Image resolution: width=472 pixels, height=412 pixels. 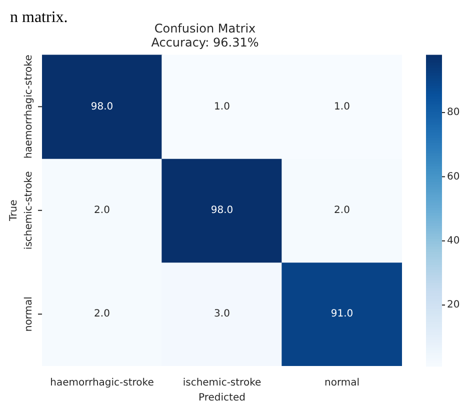 I want to click on y-tick-label: haemorrhagic-stroke, so click(x=29, y=106).